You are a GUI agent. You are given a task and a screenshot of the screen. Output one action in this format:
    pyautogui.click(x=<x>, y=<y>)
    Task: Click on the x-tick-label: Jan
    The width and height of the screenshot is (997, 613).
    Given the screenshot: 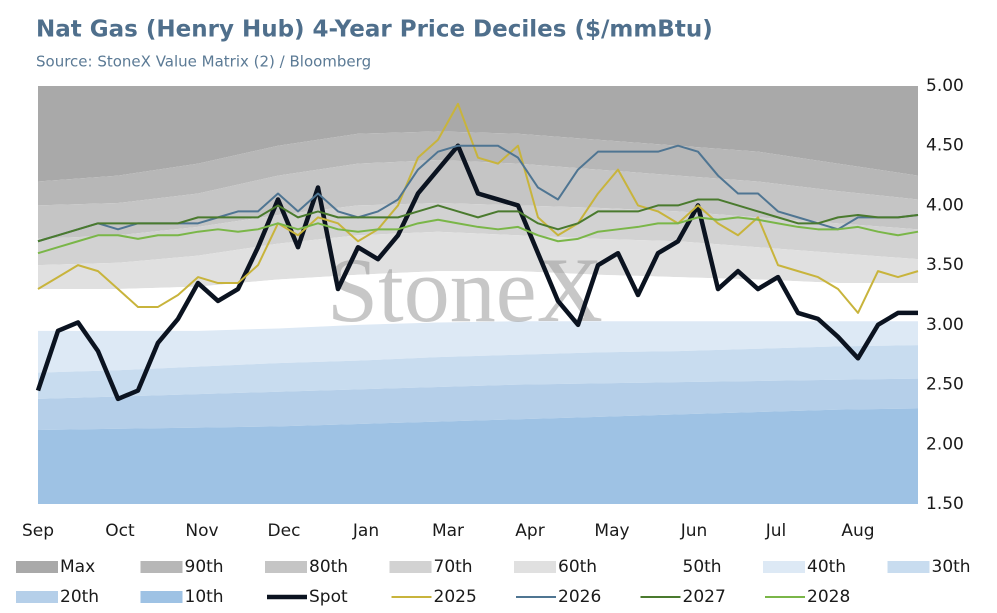 What is the action you would take?
    pyautogui.click(x=365, y=531)
    